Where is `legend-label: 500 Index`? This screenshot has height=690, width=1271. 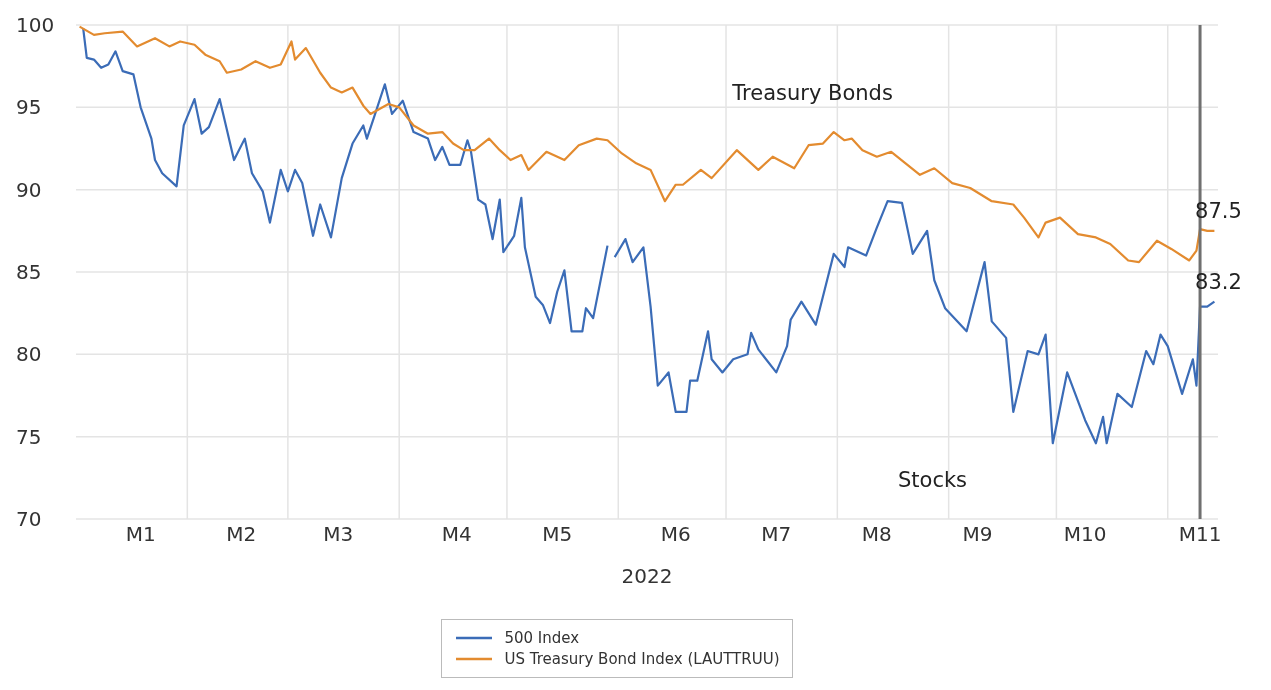 legend-label: 500 Index is located at coordinates (542, 638).